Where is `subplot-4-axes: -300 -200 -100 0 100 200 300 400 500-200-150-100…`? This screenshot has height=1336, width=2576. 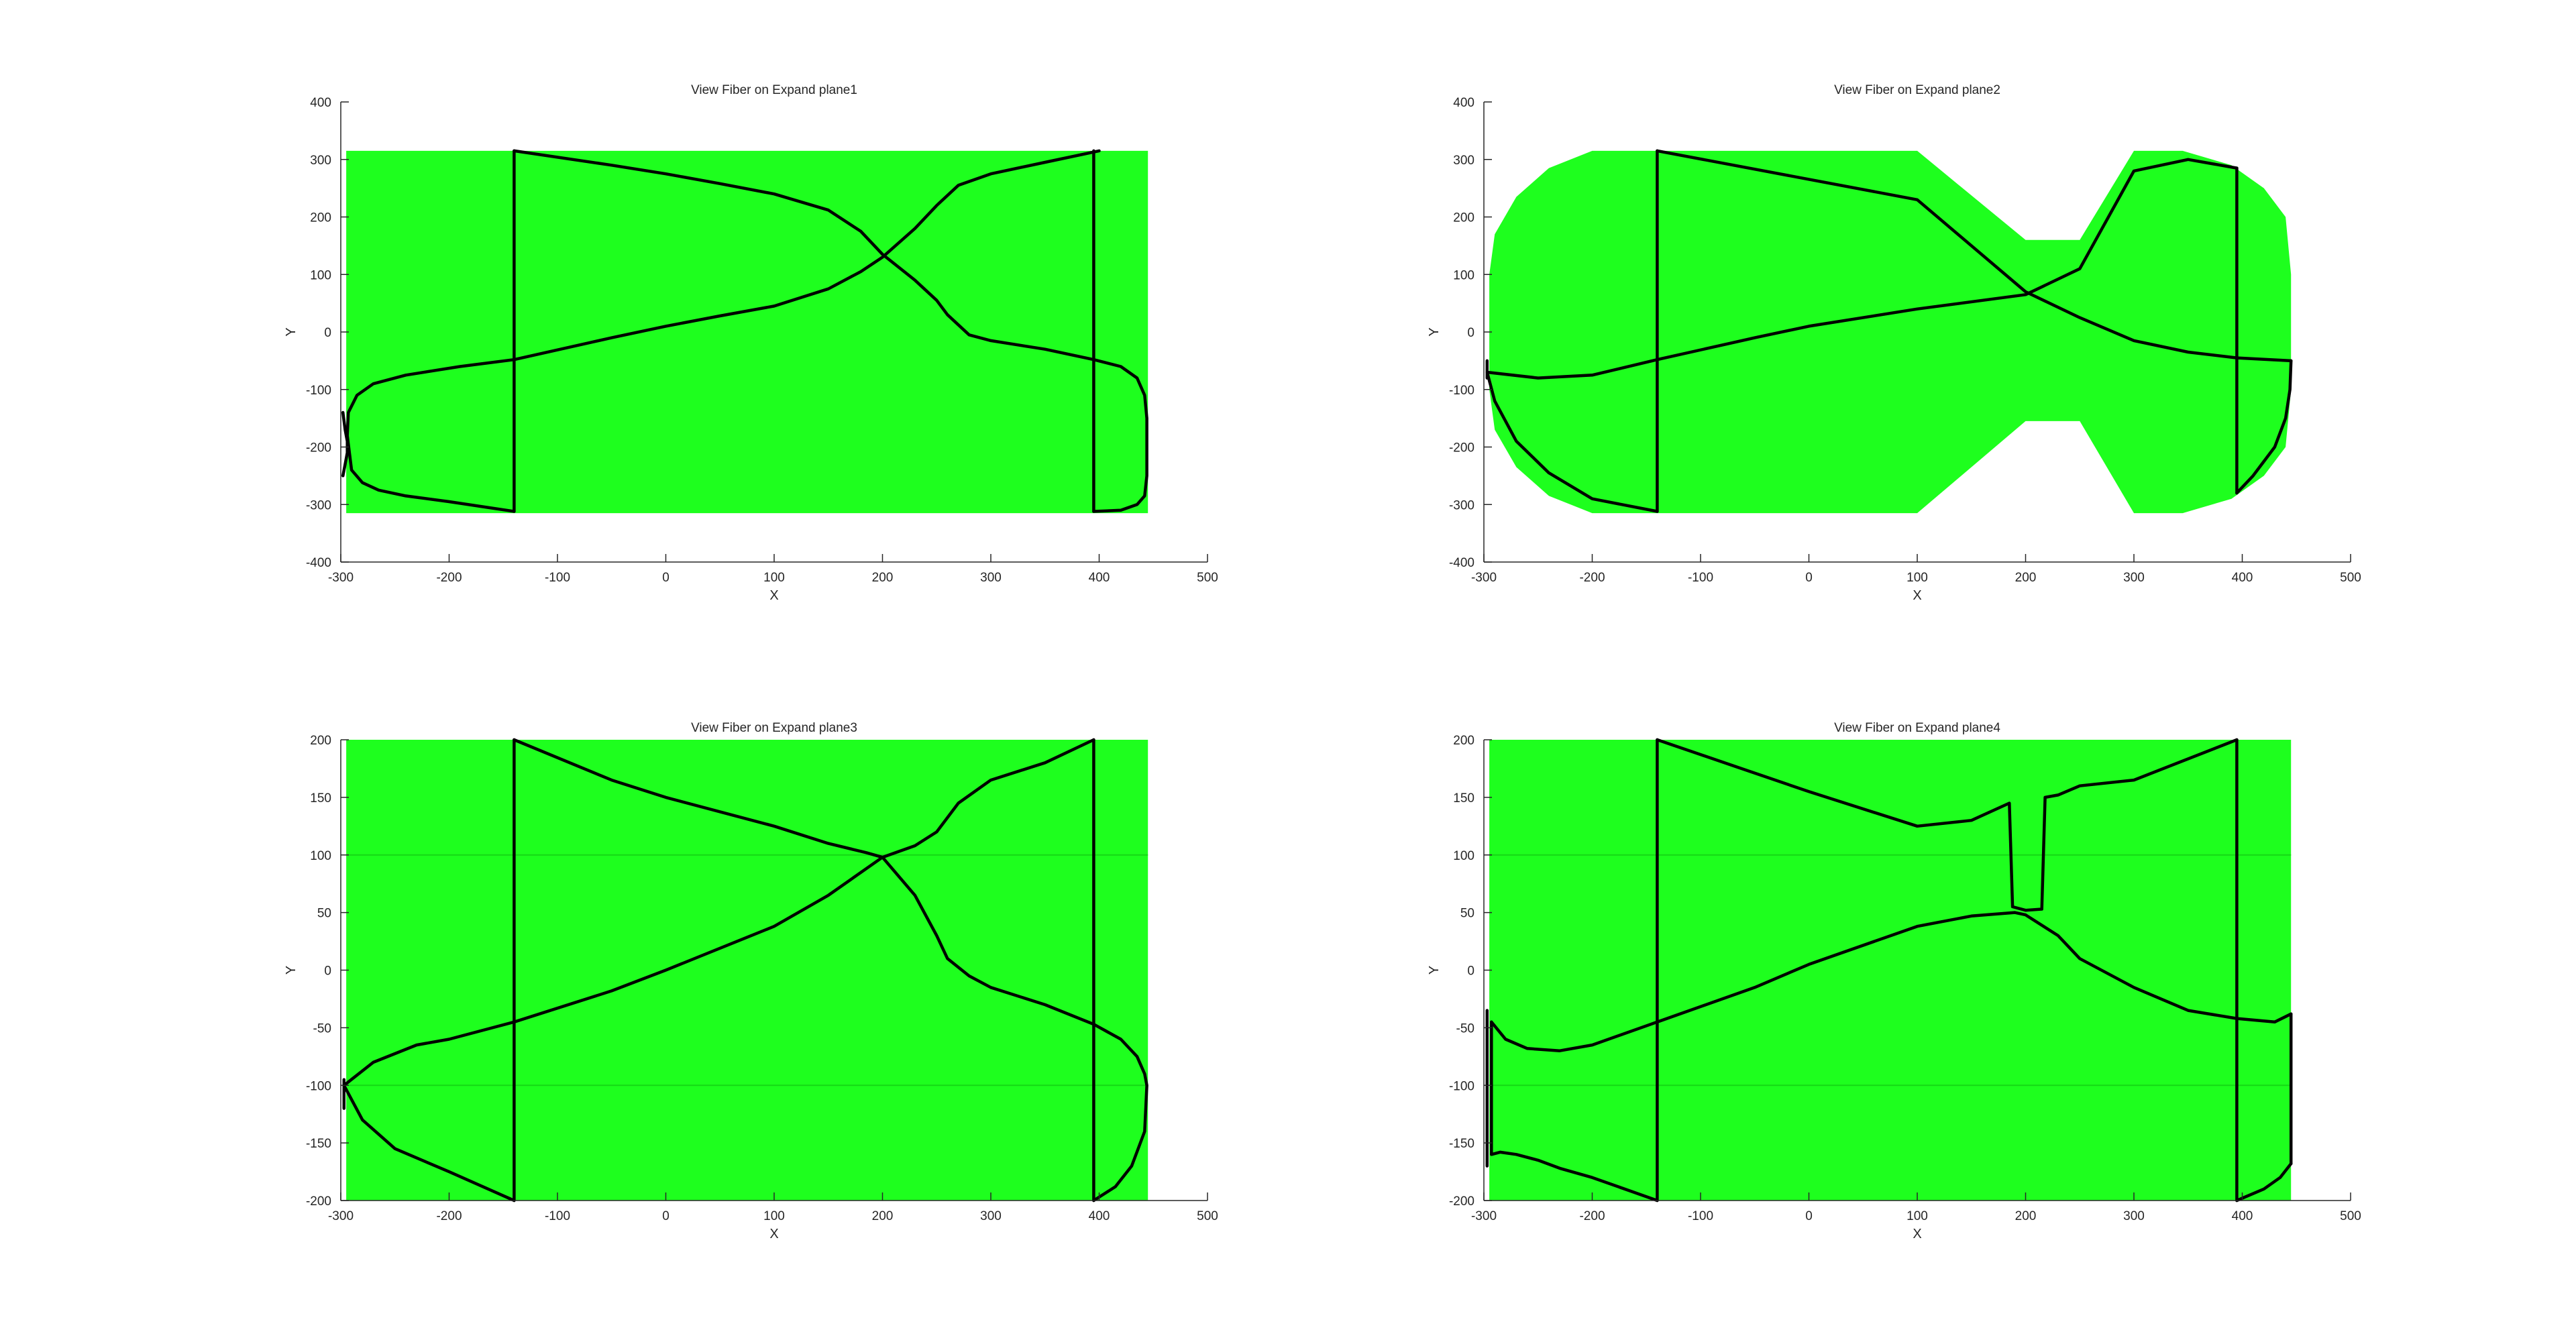 subplot-4-axes: -300 -200 -100 0 100 200 300 400 500-200-150-100… is located at coordinates (1905, 978).